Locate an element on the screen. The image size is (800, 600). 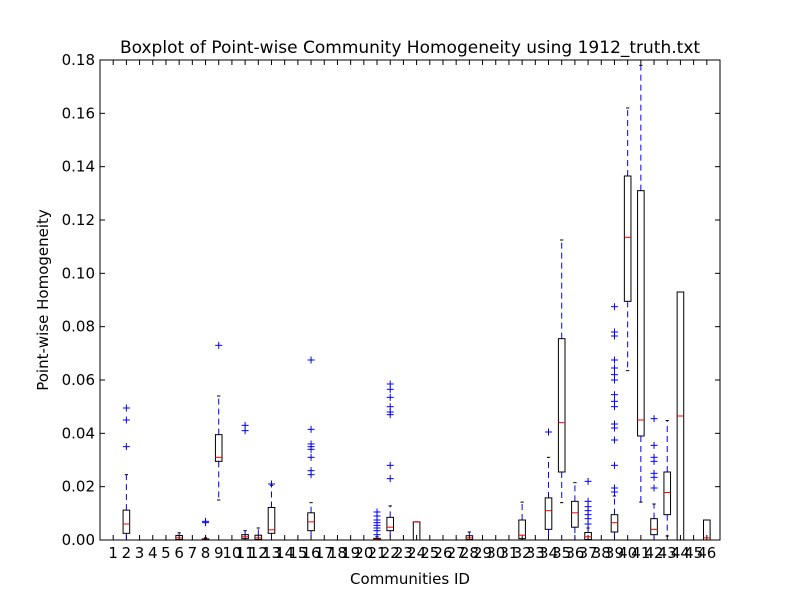
x-tick-label: 44 is located at coordinates (680, 553).